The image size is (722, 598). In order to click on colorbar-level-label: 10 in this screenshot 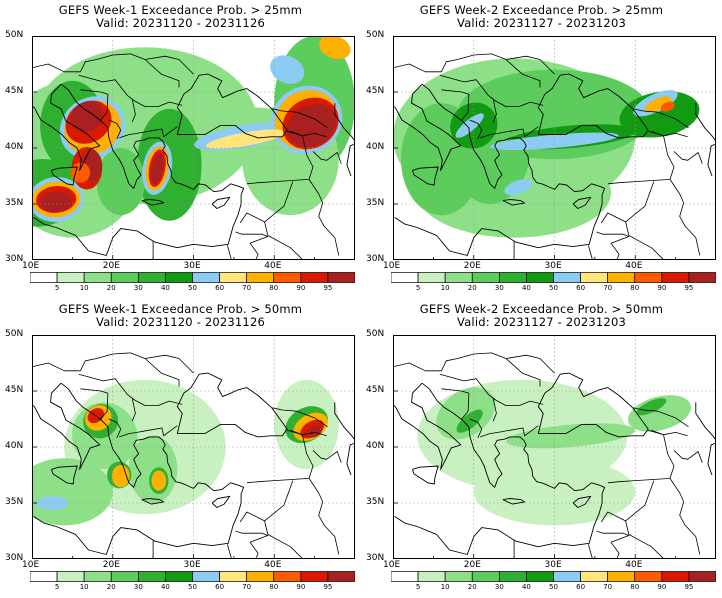, I will do `click(84, 288)`.